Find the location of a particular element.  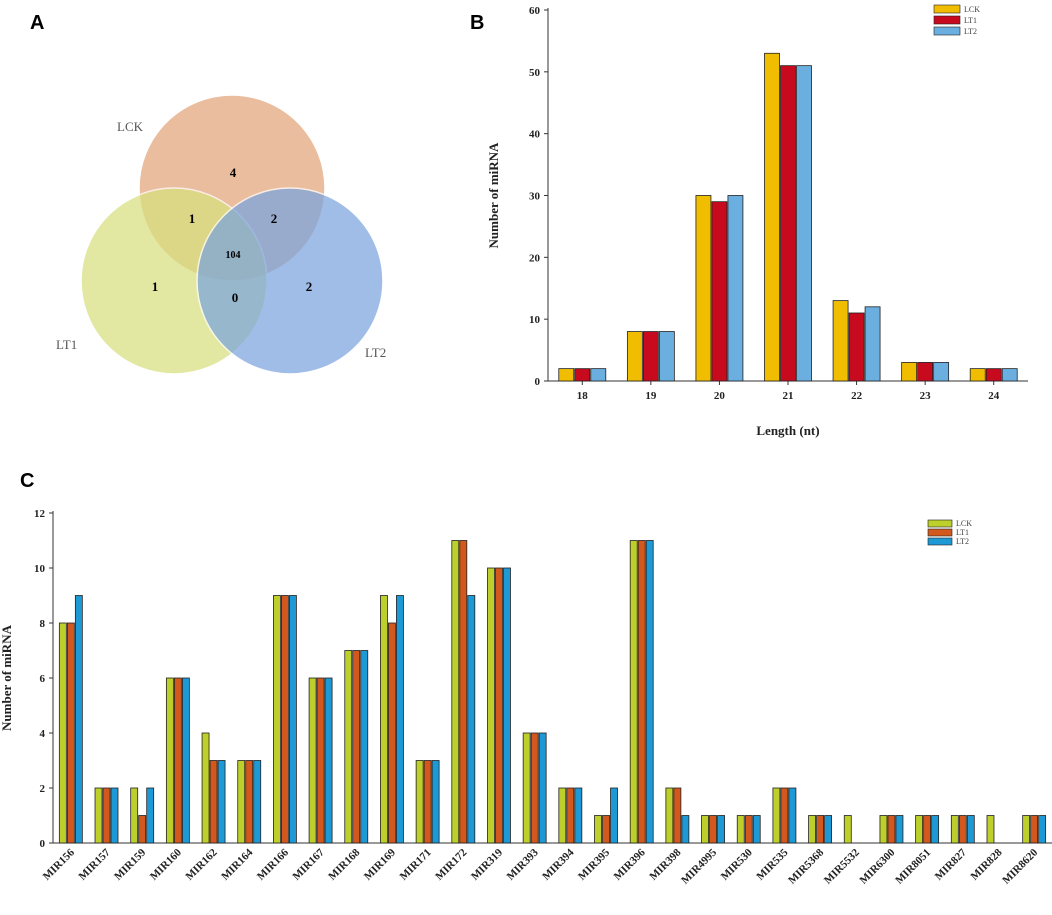

x-tick-label: MIR167 is located at coordinates (309, 864).